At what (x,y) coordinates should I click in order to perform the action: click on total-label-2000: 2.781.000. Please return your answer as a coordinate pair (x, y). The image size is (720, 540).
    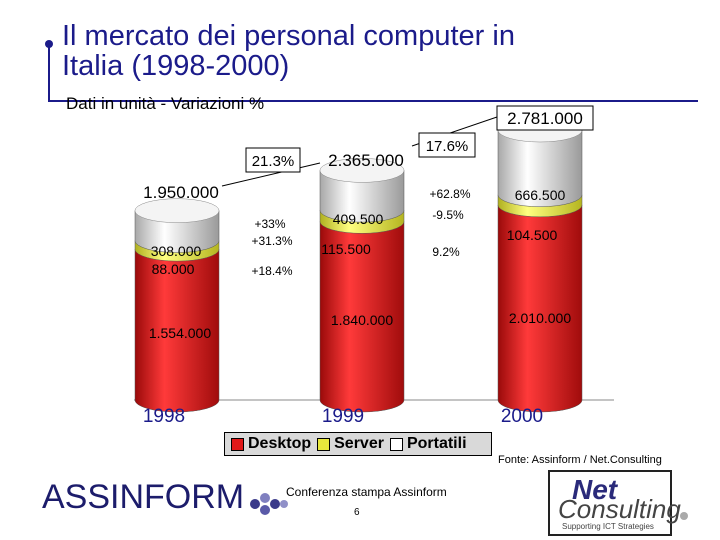
    Looking at the image, I should click on (545, 118).